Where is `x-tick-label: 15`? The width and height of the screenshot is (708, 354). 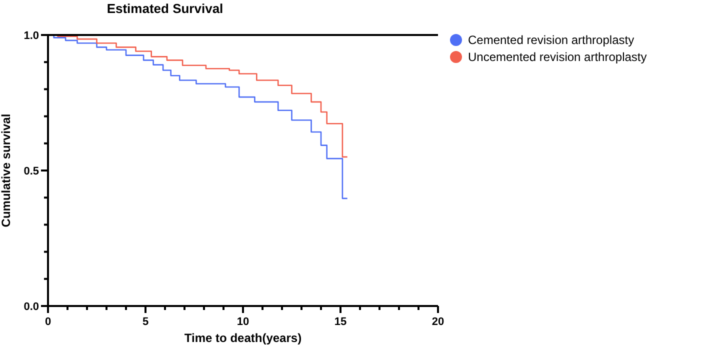 x-tick-label: 15 is located at coordinates (340, 322).